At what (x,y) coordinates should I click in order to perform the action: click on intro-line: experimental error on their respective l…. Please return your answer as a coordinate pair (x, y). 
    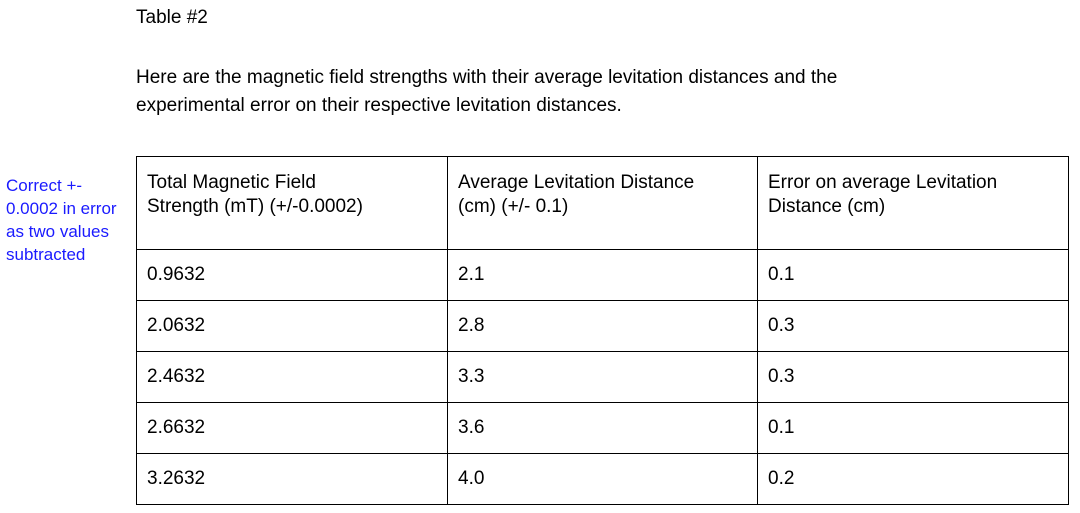
    Looking at the image, I should click on (379, 105).